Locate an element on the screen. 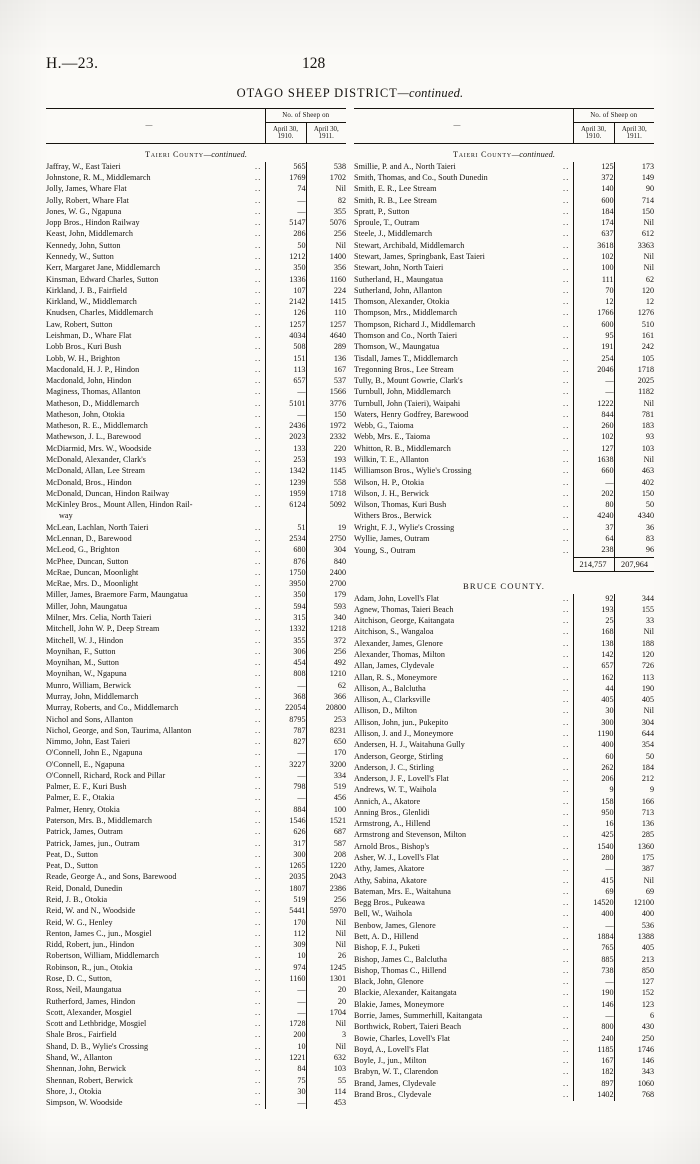  owner-name: Begg Bros., Pukeawa is located at coordinates (389, 903).